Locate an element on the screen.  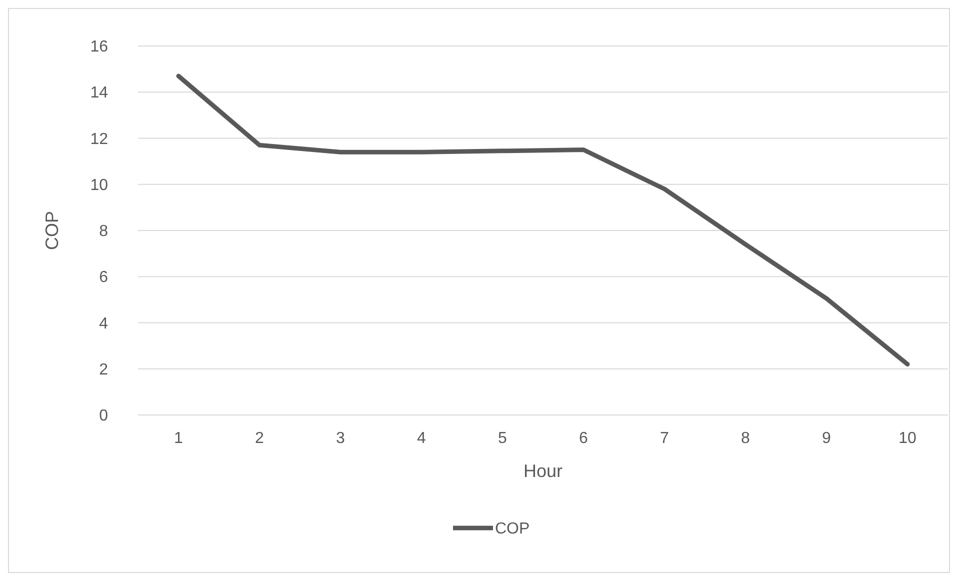
y-tick-label: 12 is located at coordinates (99, 139).